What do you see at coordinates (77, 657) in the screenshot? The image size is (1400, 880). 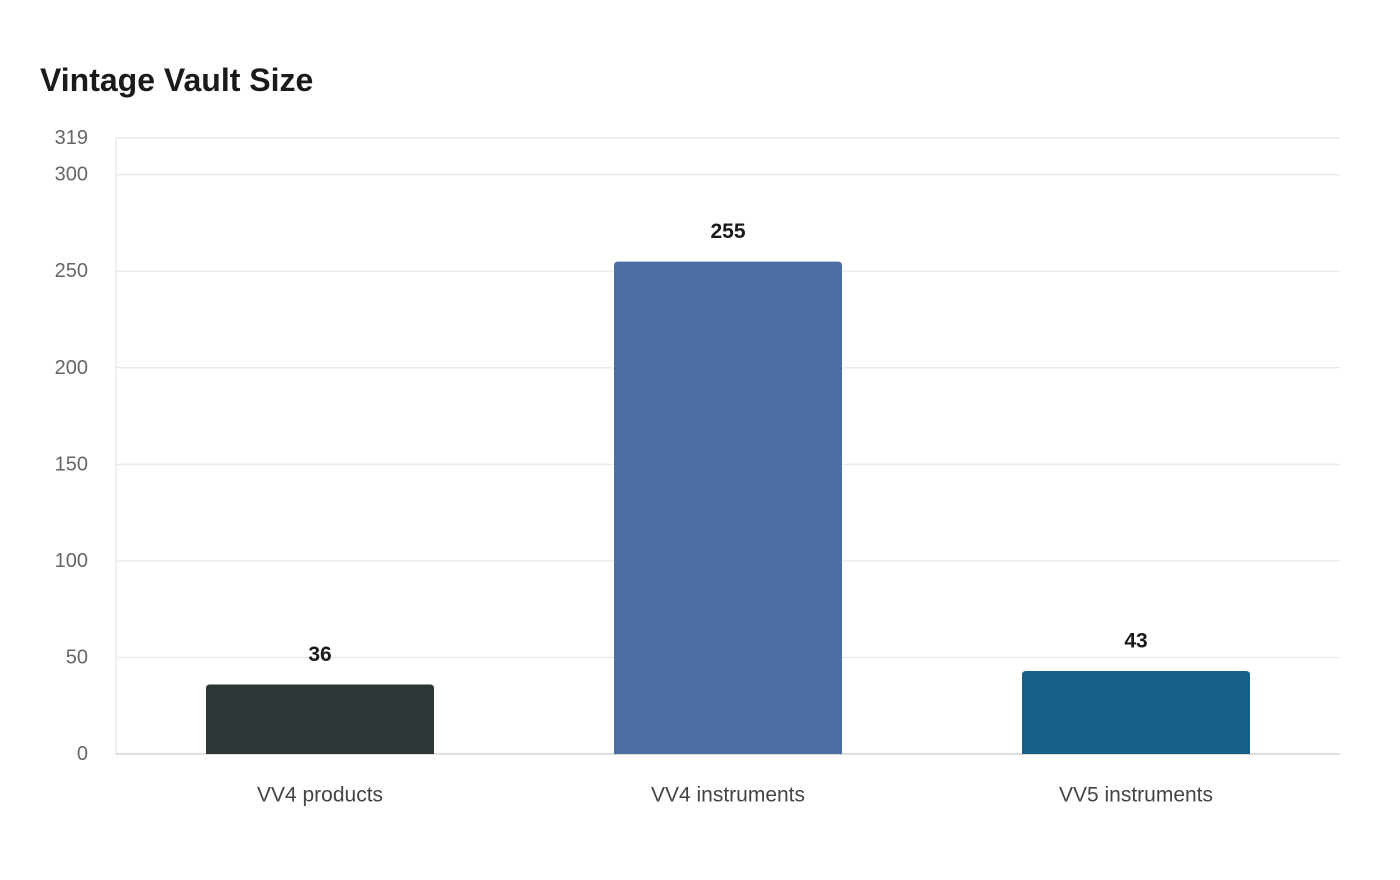 I see `y-tick-label: 50` at bounding box center [77, 657].